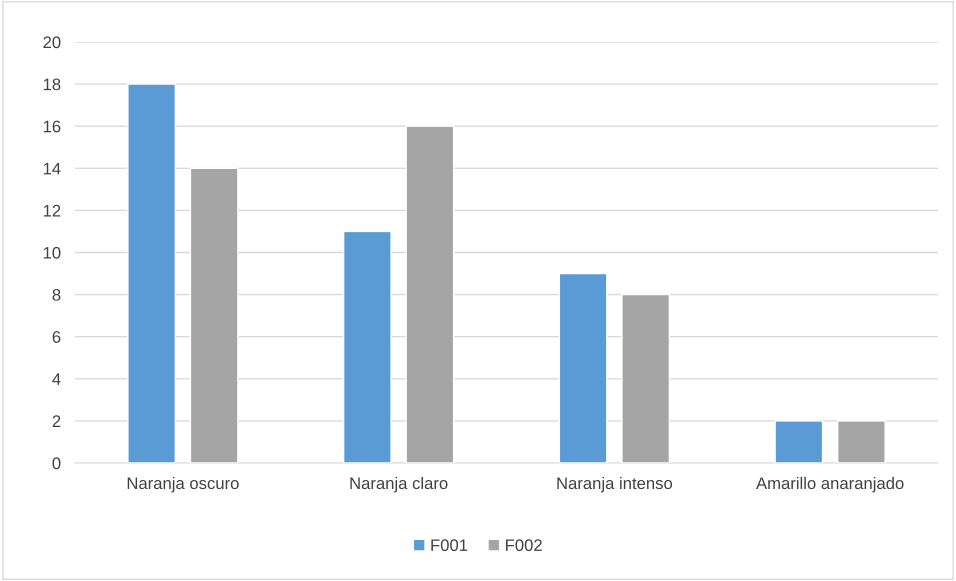  What do you see at coordinates (56, 295) in the screenshot?
I see `y-tick-label: 8` at bounding box center [56, 295].